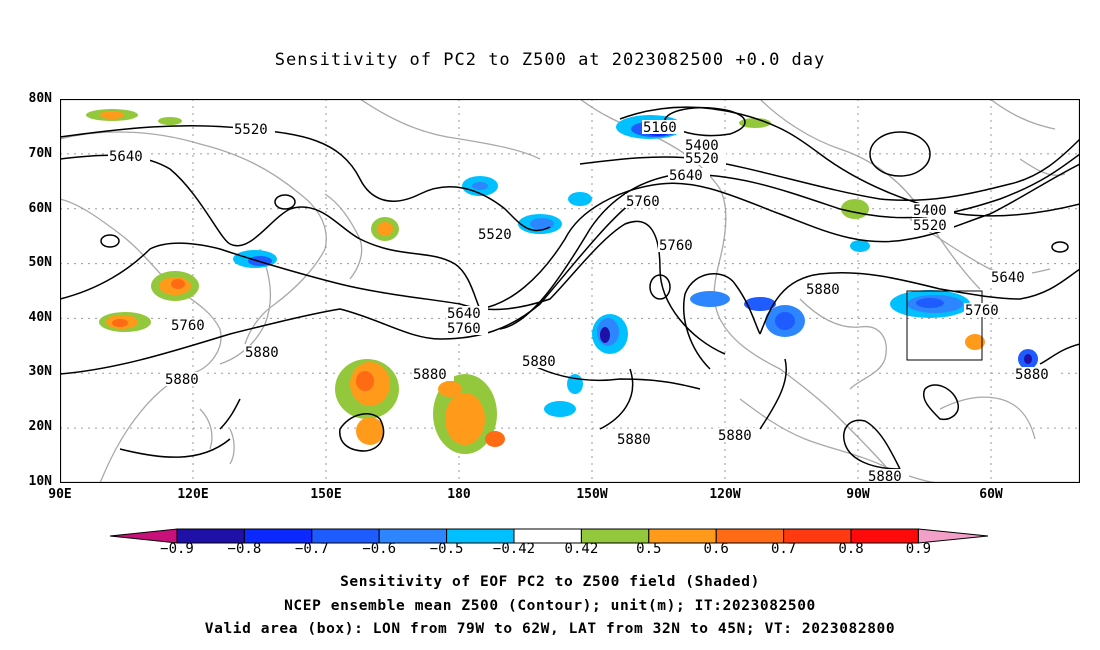 The image size is (1100, 650). I want to click on lon-label-150e: 150E, so click(326, 494).